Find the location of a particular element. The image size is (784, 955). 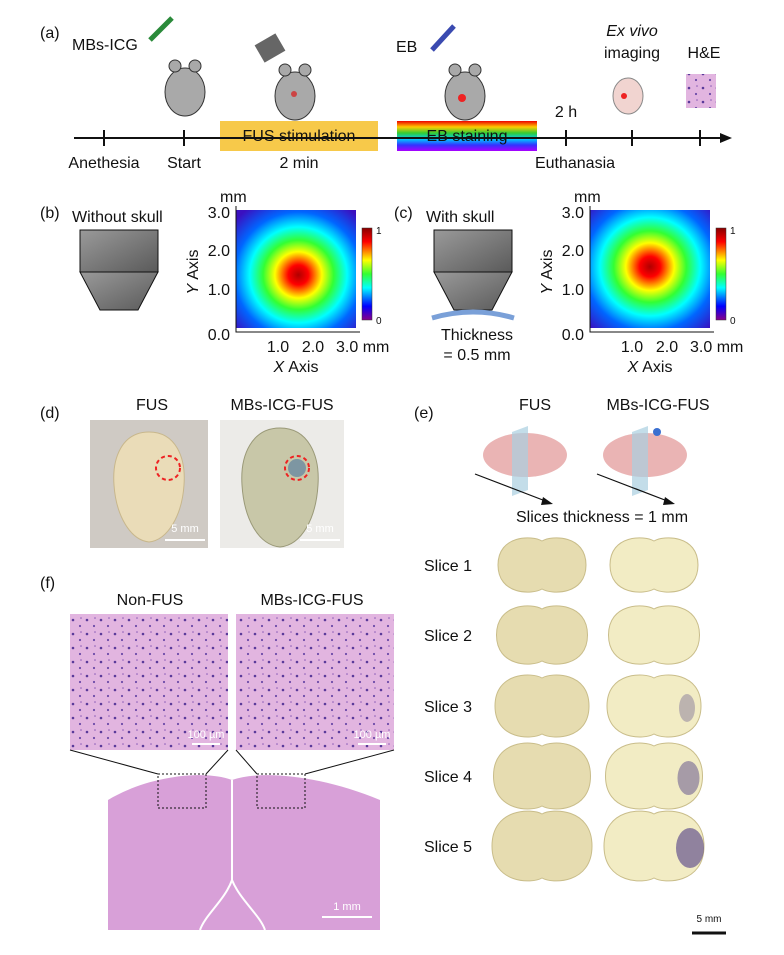

step-label: imaging is located at coordinates (632, 53).